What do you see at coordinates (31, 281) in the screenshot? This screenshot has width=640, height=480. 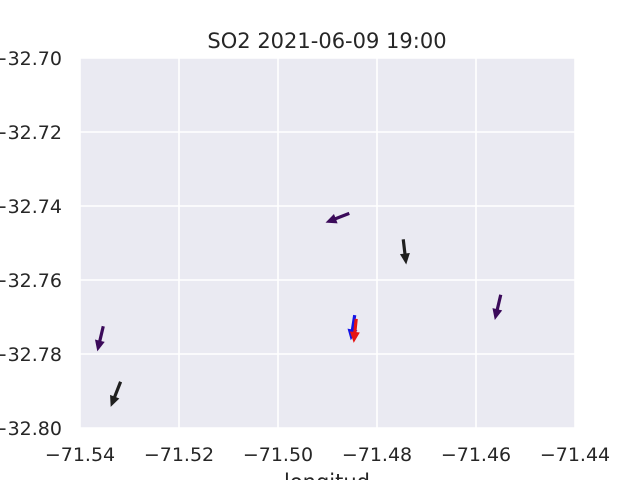 I see `y-tick-label: −32.76` at bounding box center [31, 281].